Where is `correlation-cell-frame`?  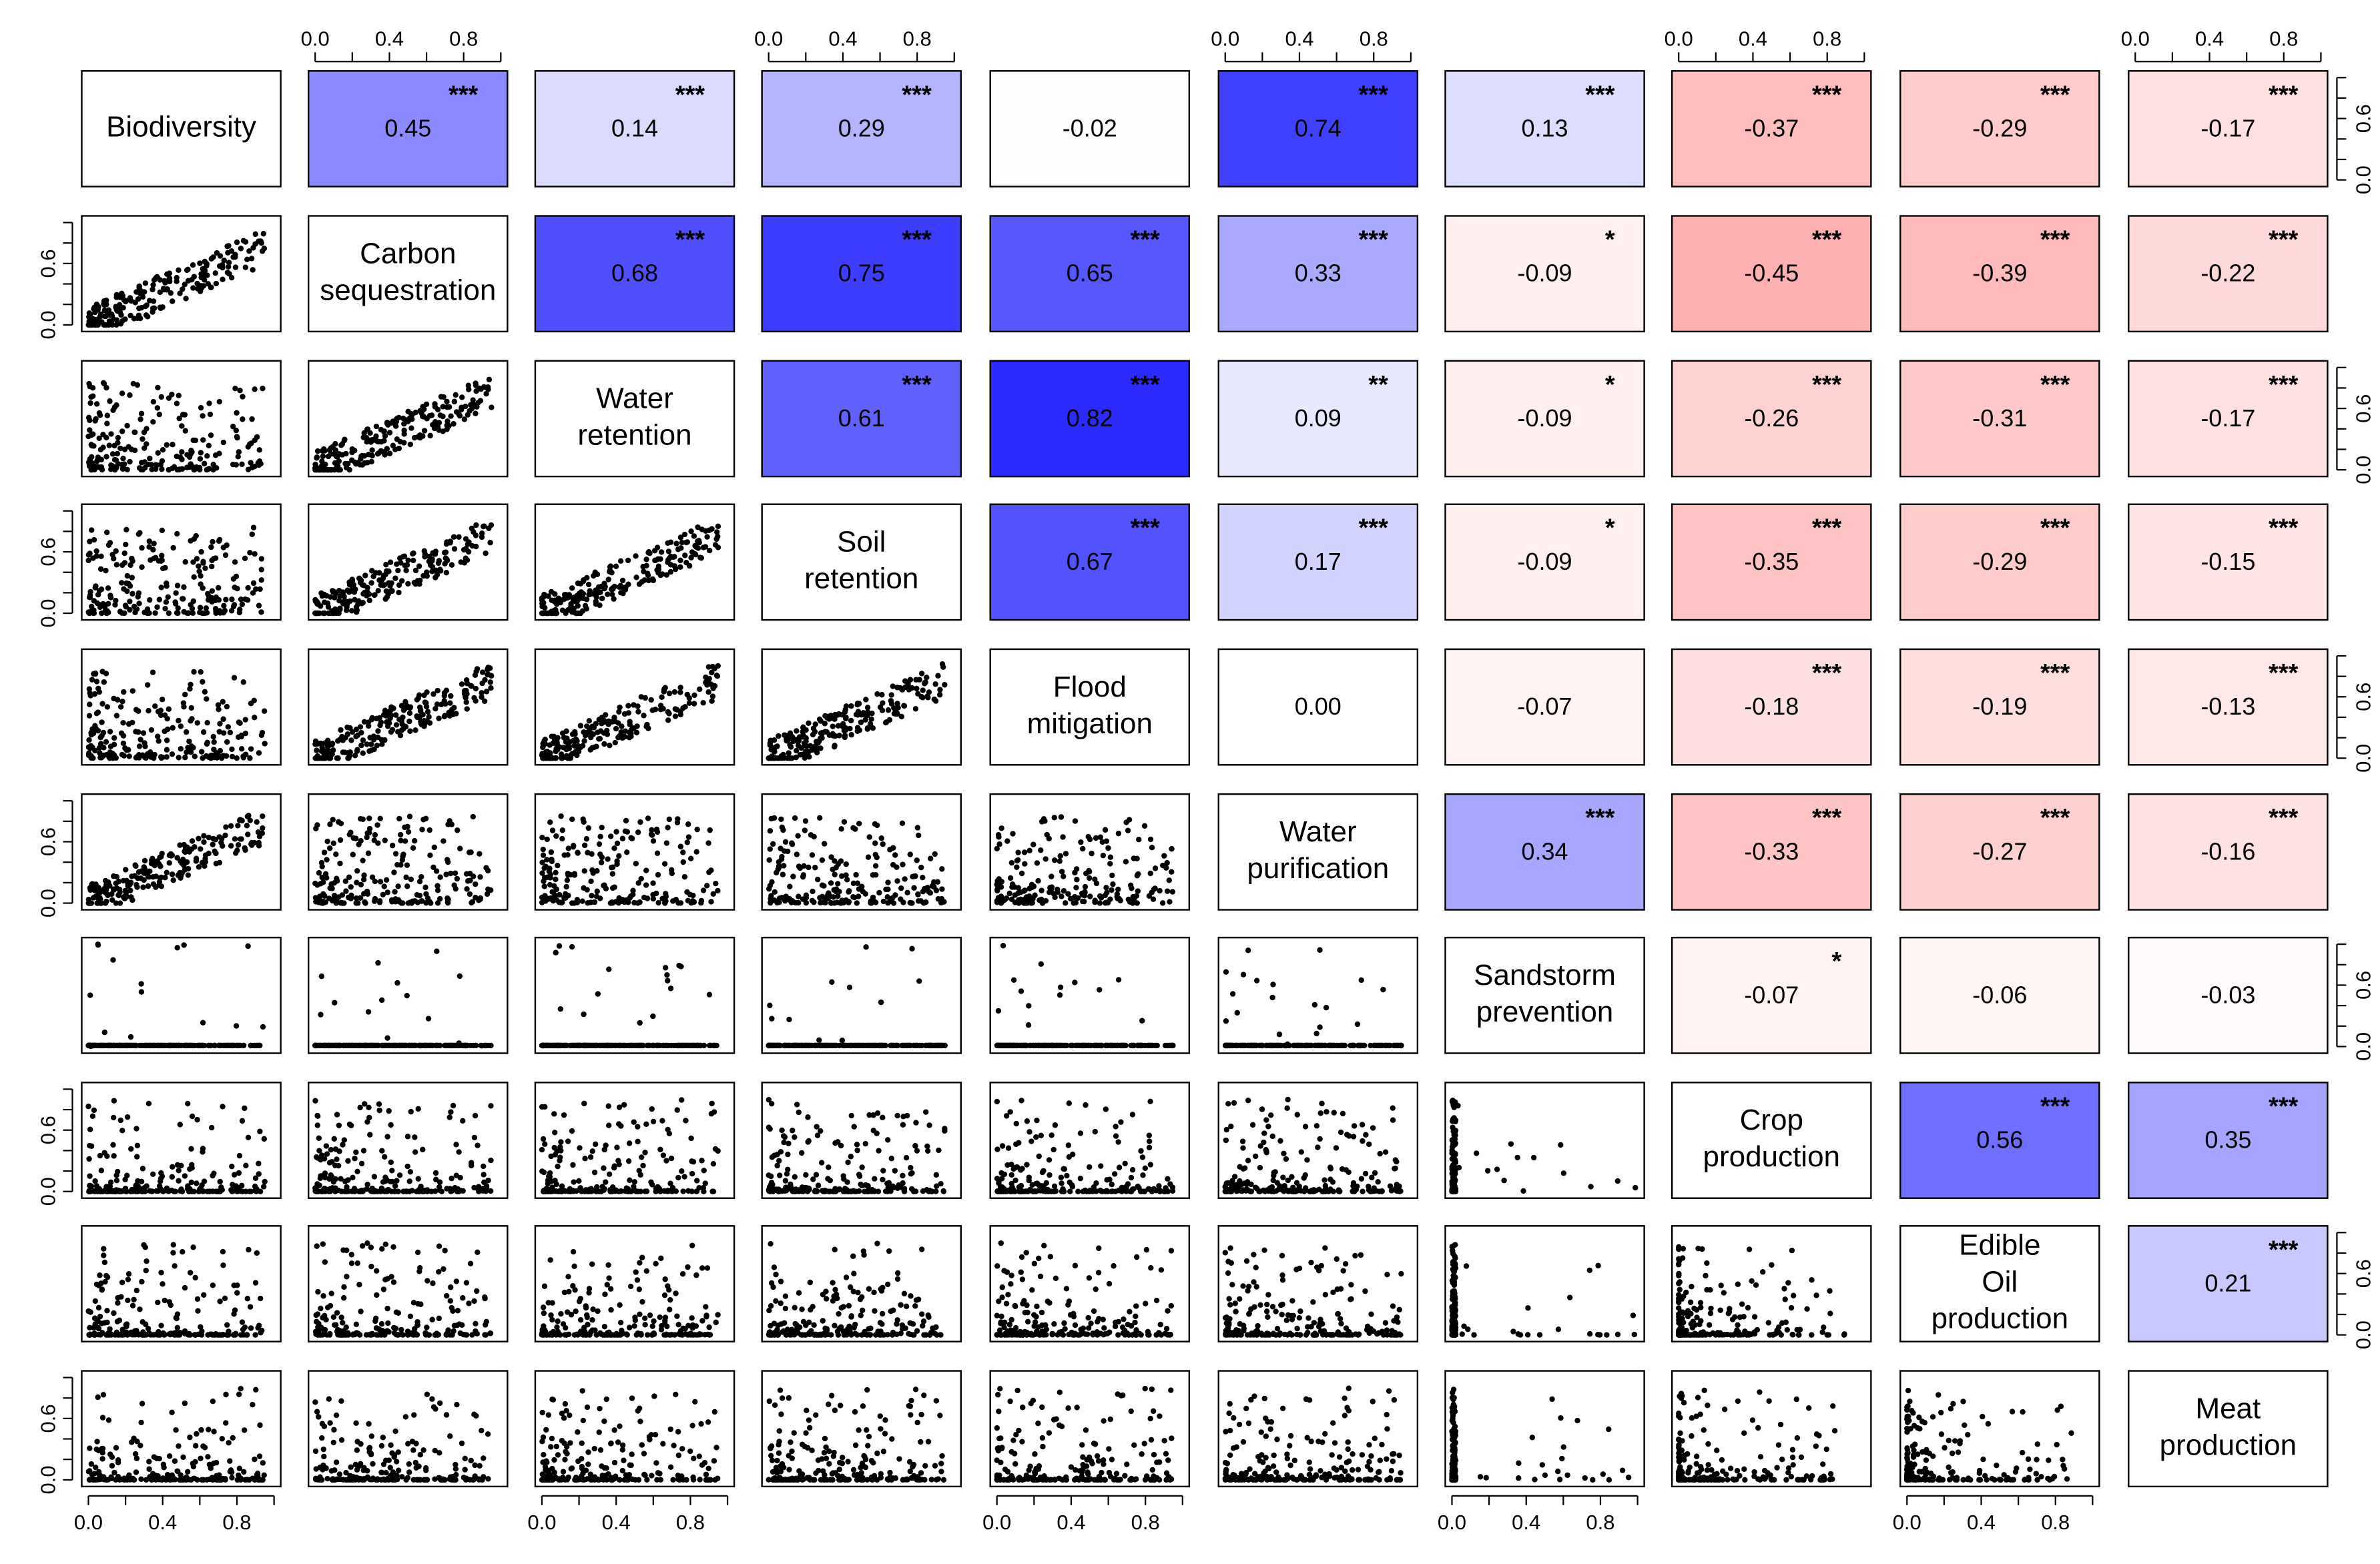 correlation-cell-frame is located at coordinates (861, 129).